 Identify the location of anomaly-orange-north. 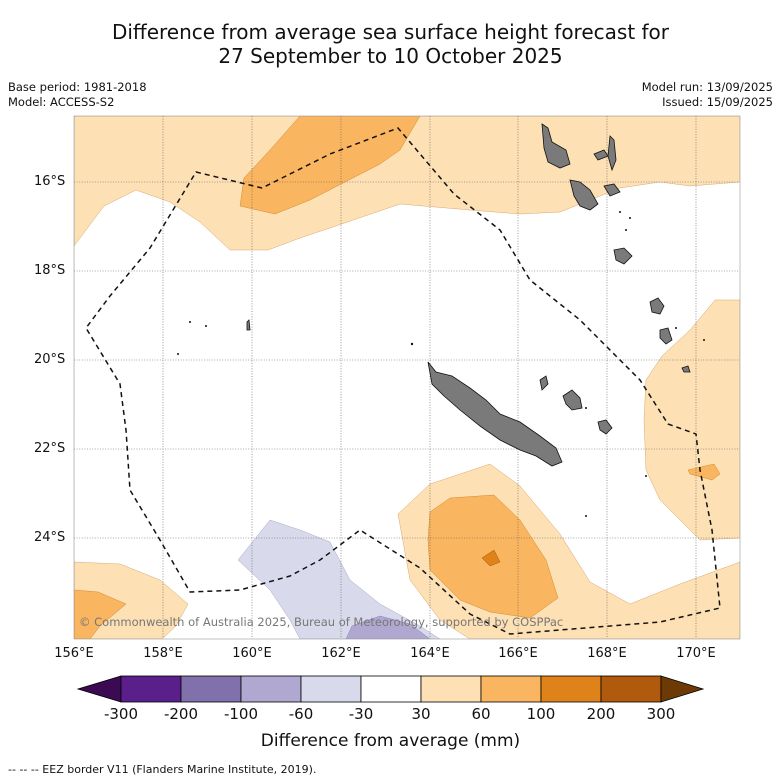
(330, 165).